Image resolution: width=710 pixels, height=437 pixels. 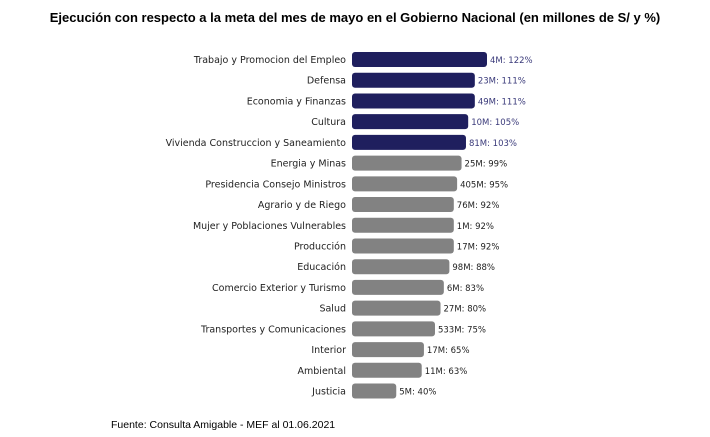 I want to click on bar-row: Presidencia Consejo Ministros 405M: 95%, so click(x=356, y=184).